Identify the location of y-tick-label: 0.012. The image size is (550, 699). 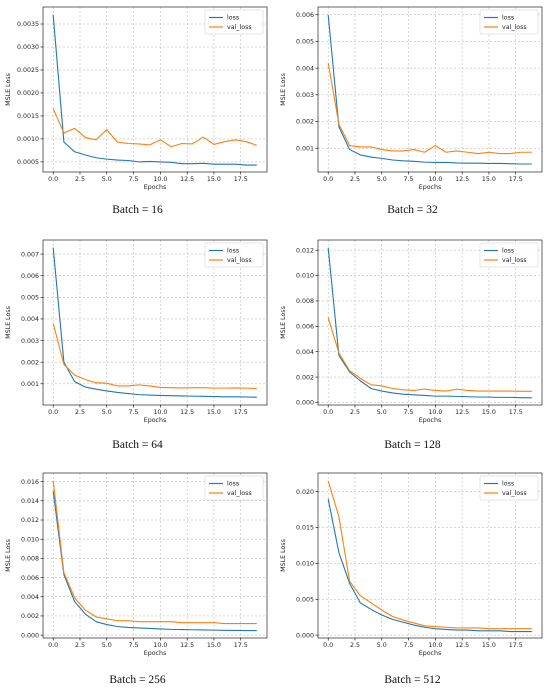
(305, 250).